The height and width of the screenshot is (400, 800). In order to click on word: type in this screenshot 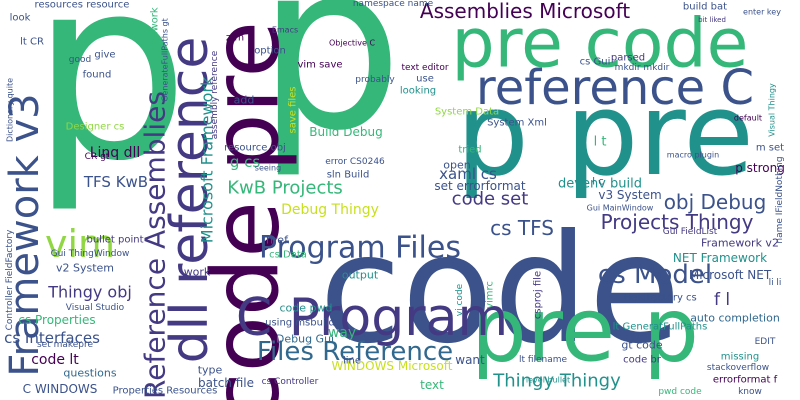, I will do `click(210, 370)`.